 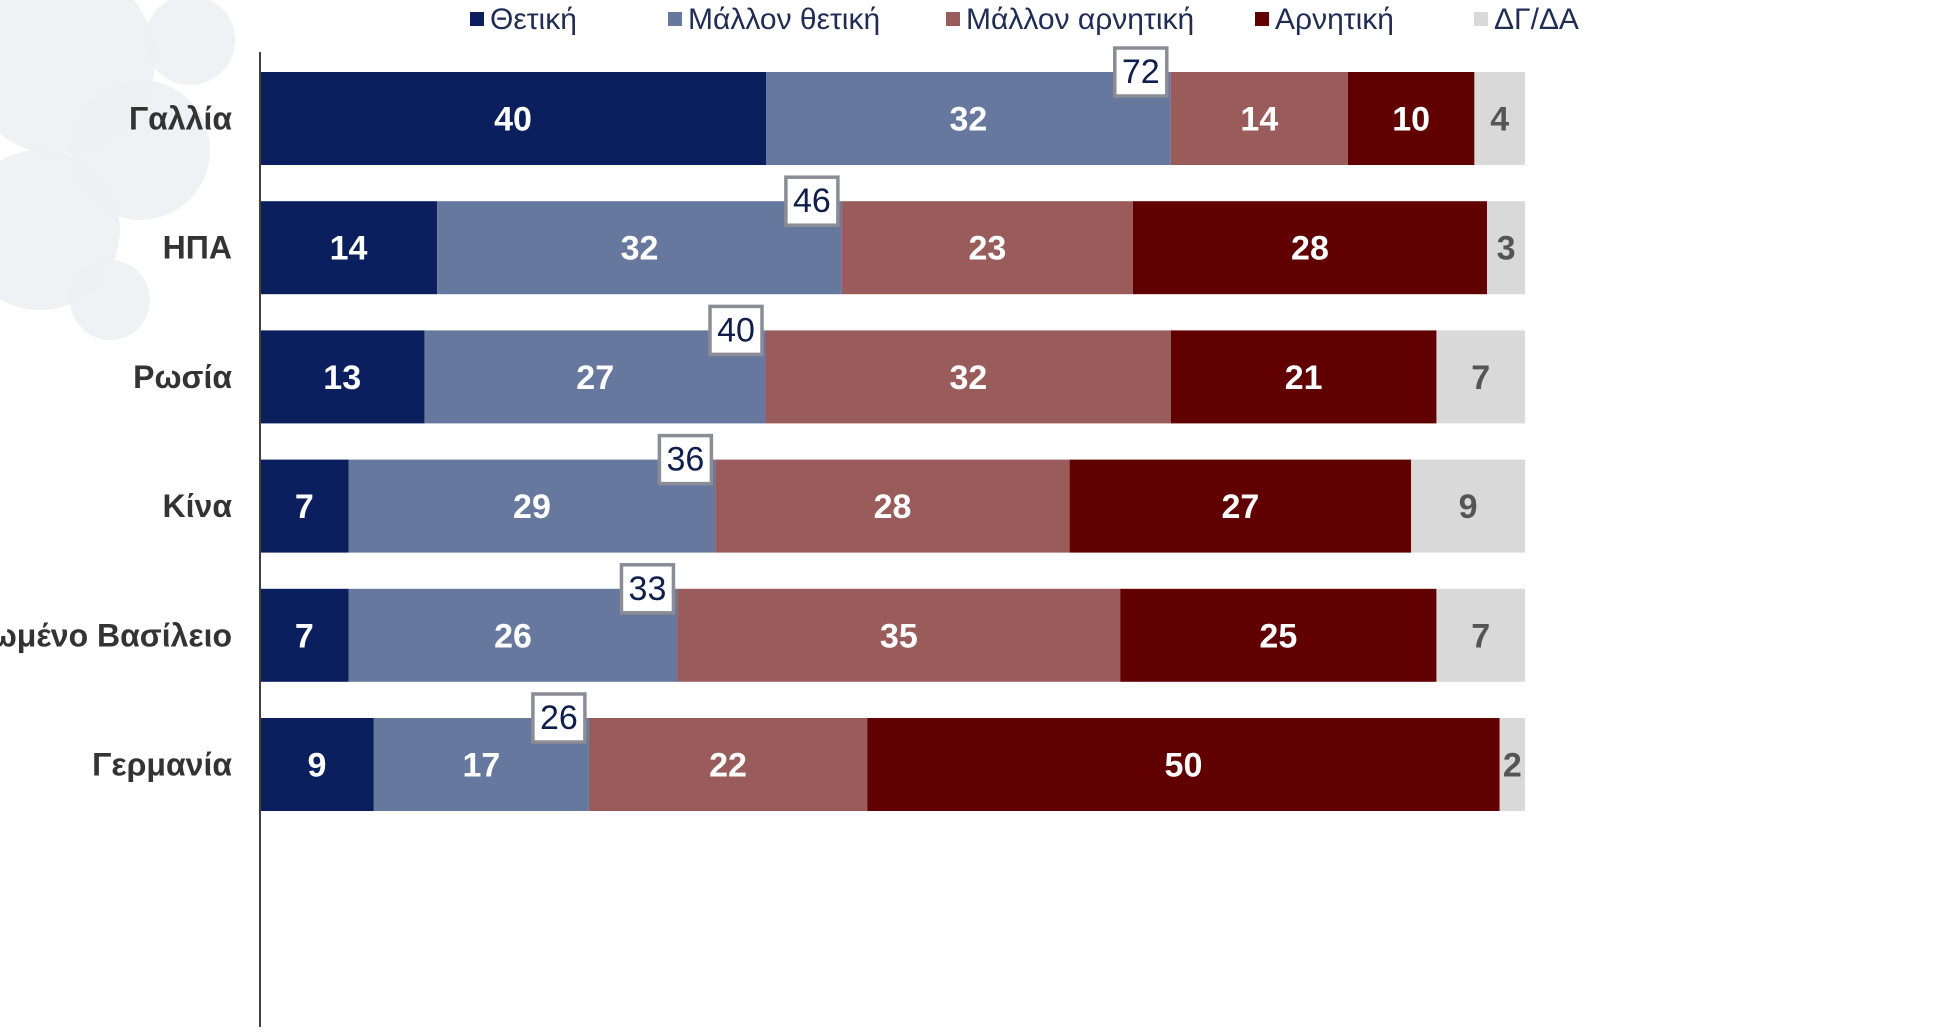 I want to click on data-label: 40, so click(x=513, y=120).